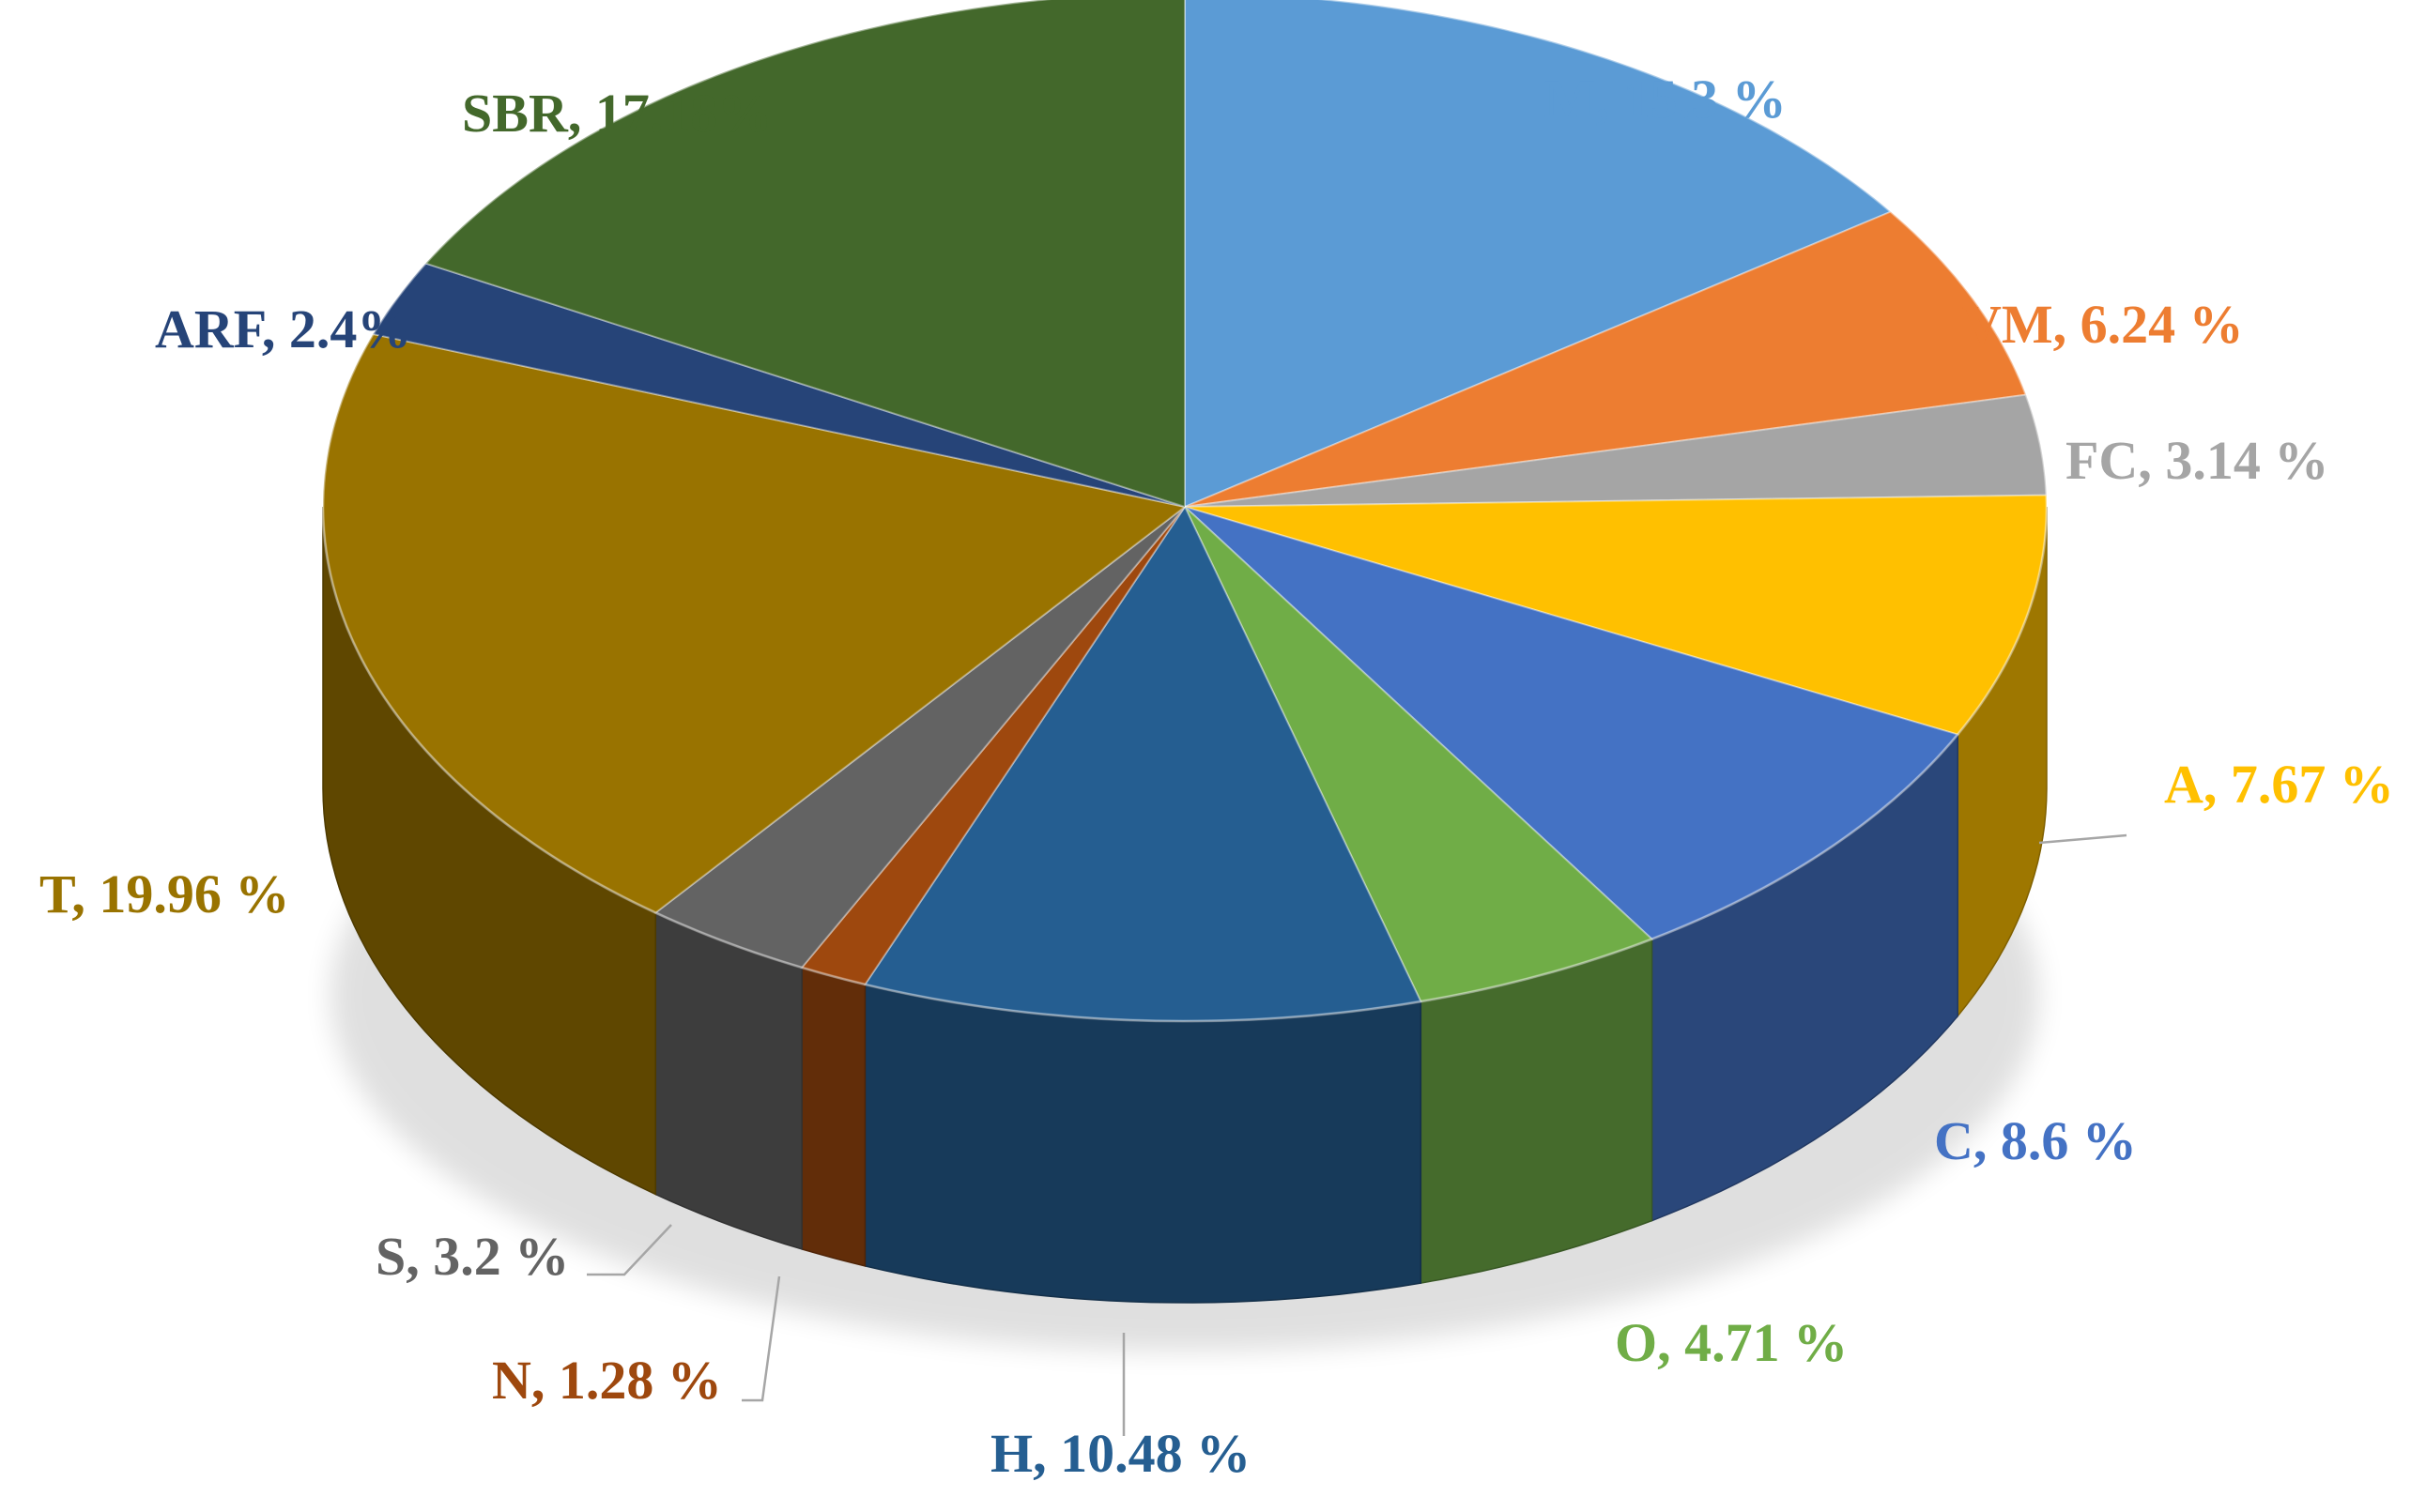  I want to click on pie-slice-t, so click(755, 623).